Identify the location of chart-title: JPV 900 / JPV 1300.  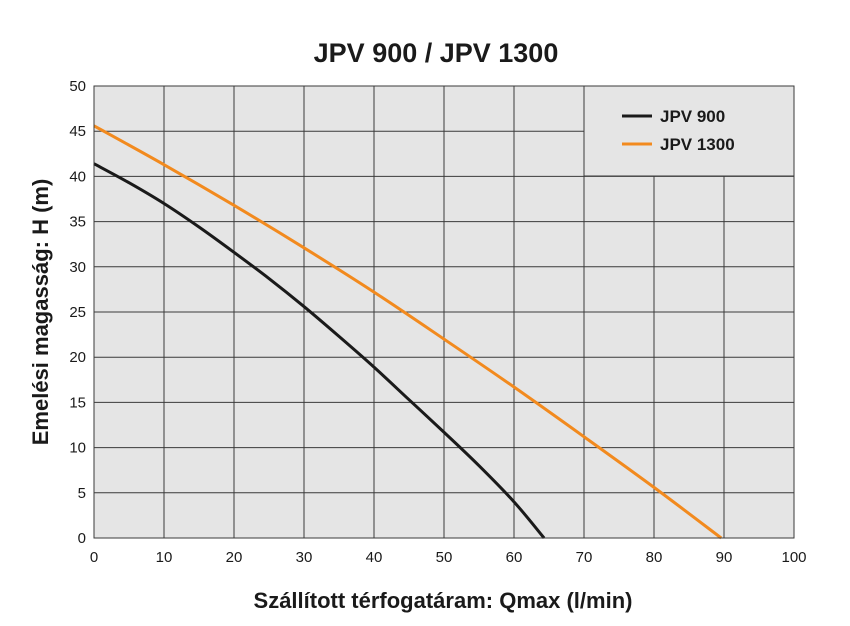
(436, 53).